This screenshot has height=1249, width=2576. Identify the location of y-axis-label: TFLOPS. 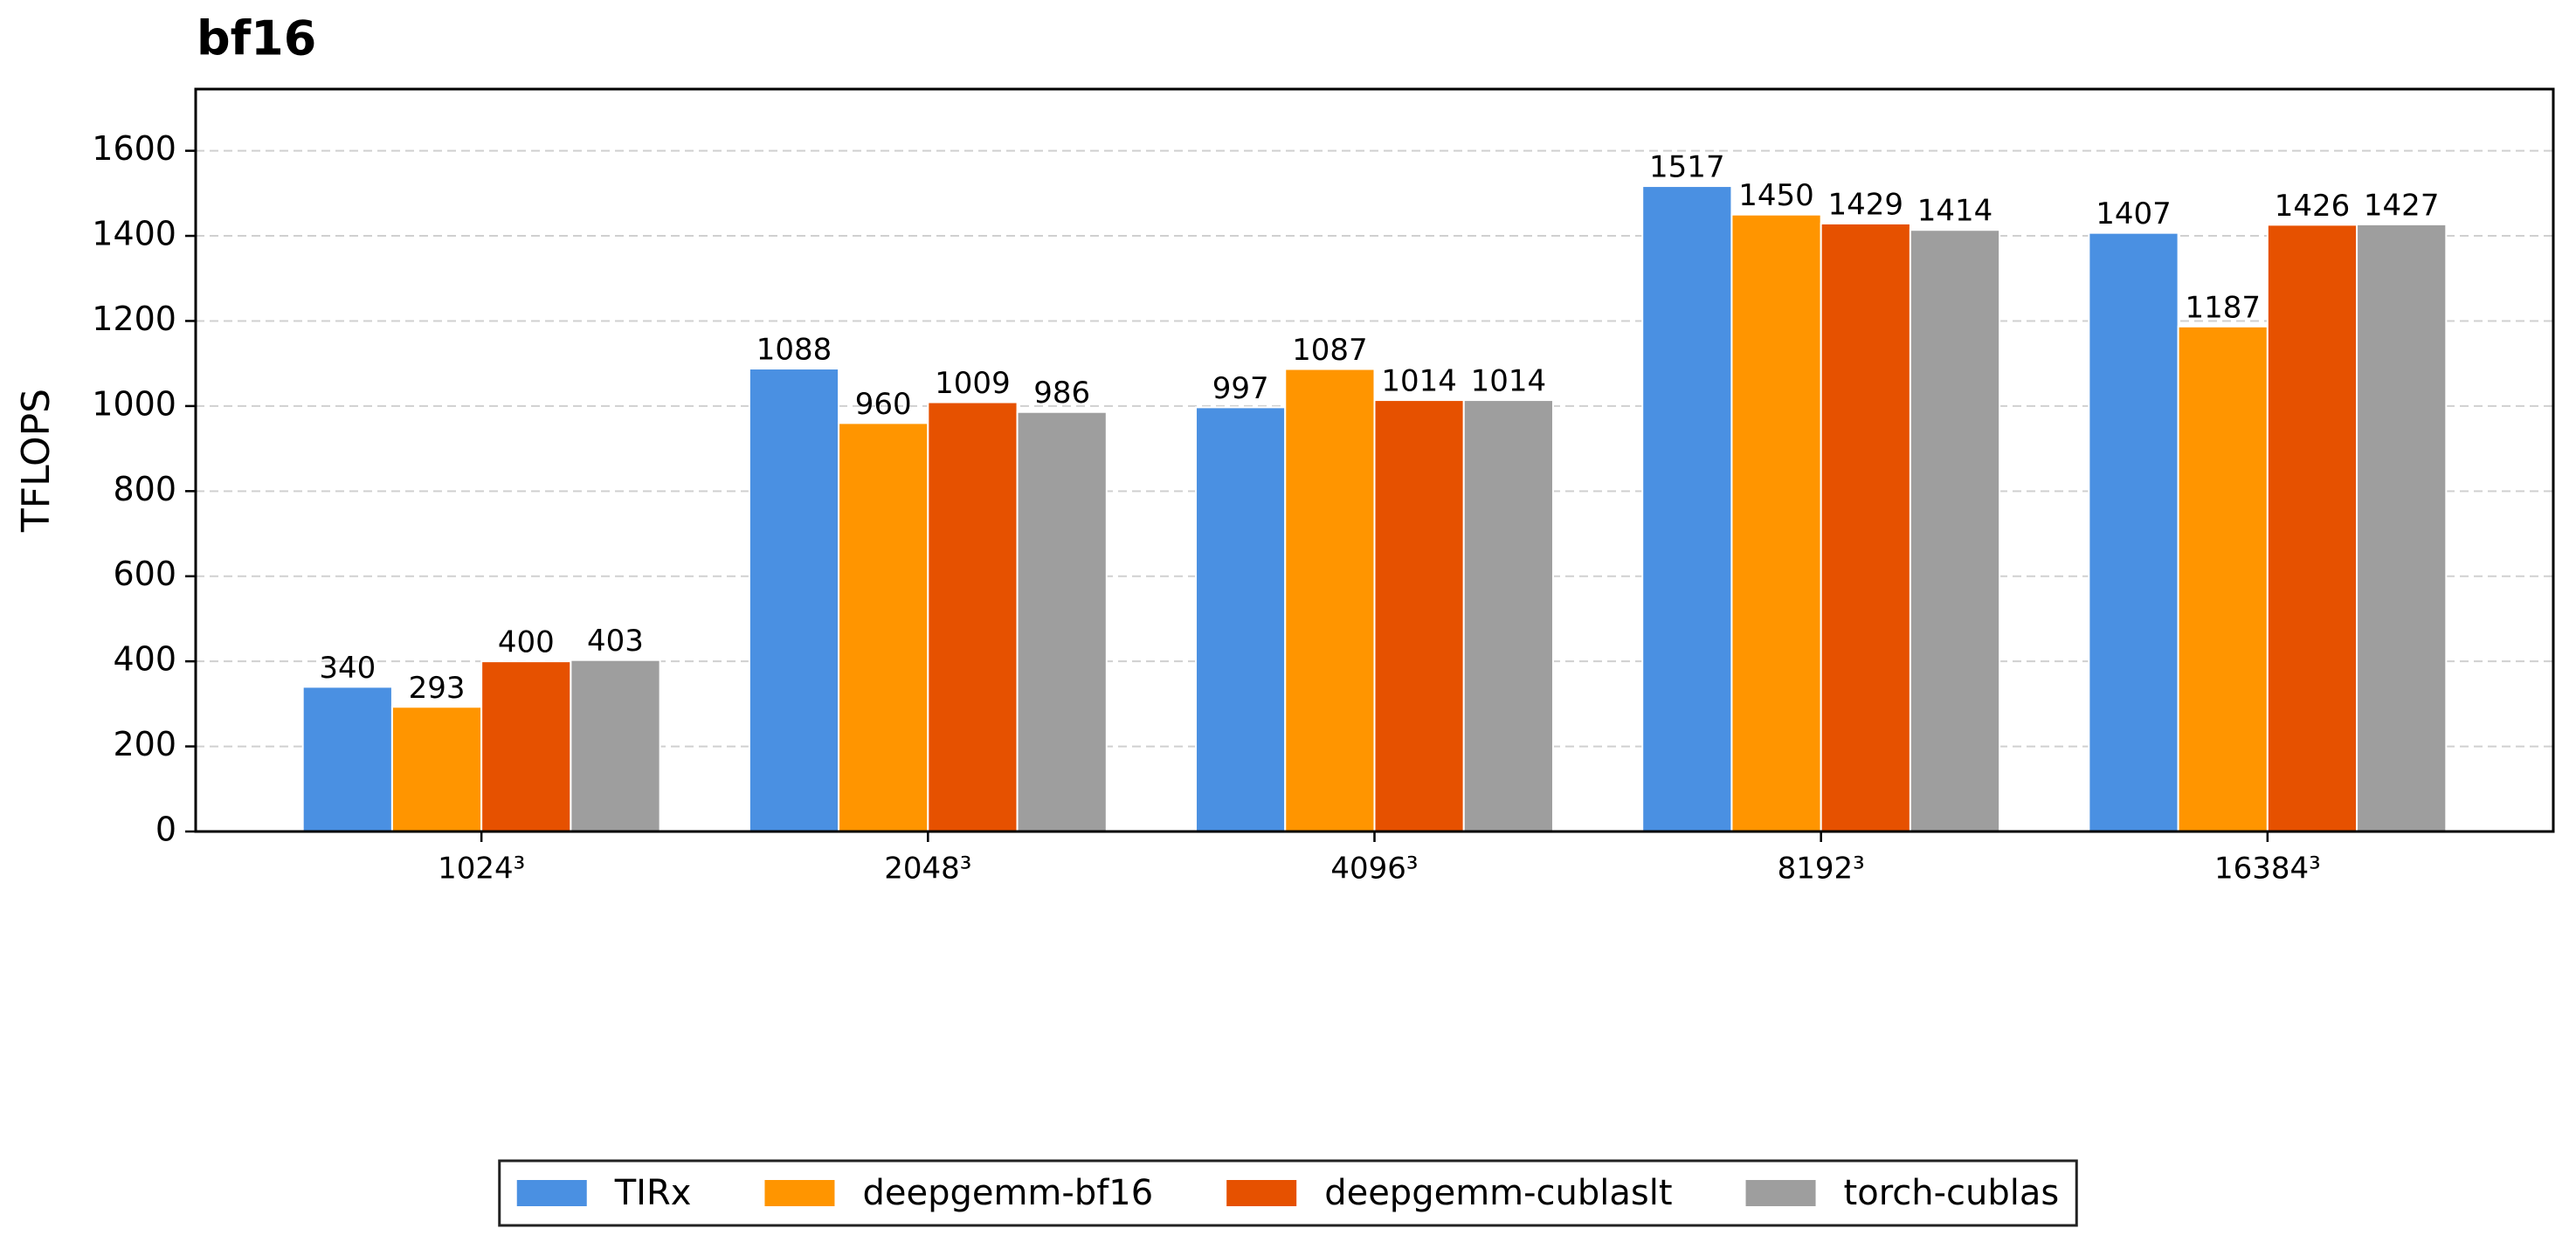
(36, 461).